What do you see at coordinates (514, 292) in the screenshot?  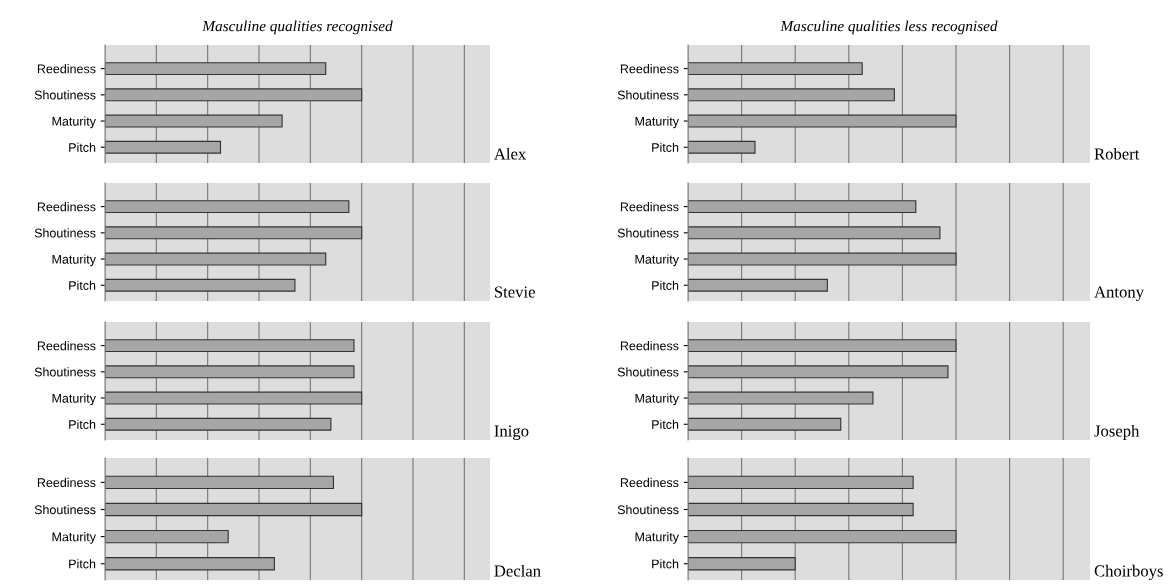 I see `text: Stevie` at bounding box center [514, 292].